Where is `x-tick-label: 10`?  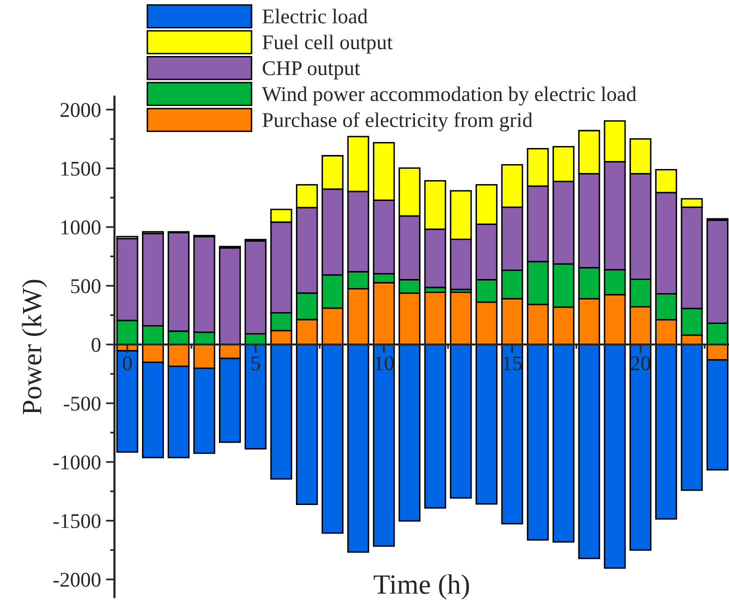
x-tick-label: 10 is located at coordinates (384, 363).